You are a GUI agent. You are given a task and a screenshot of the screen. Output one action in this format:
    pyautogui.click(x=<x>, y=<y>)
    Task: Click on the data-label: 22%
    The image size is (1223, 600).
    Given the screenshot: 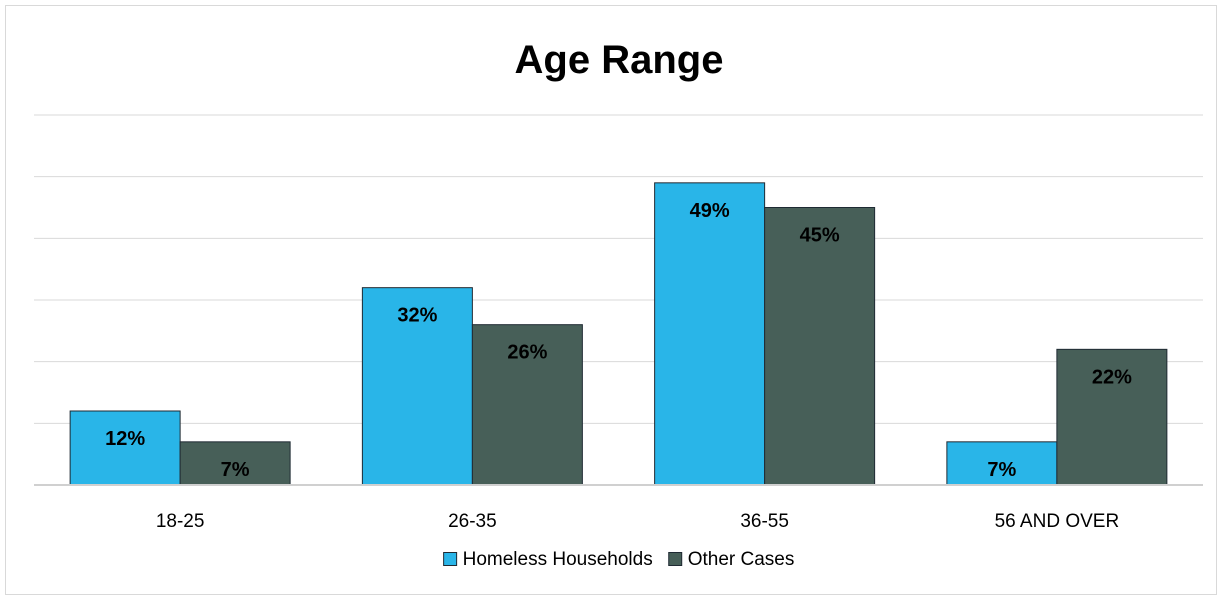 What is the action you would take?
    pyautogui.click(x=1112, y=377)
    